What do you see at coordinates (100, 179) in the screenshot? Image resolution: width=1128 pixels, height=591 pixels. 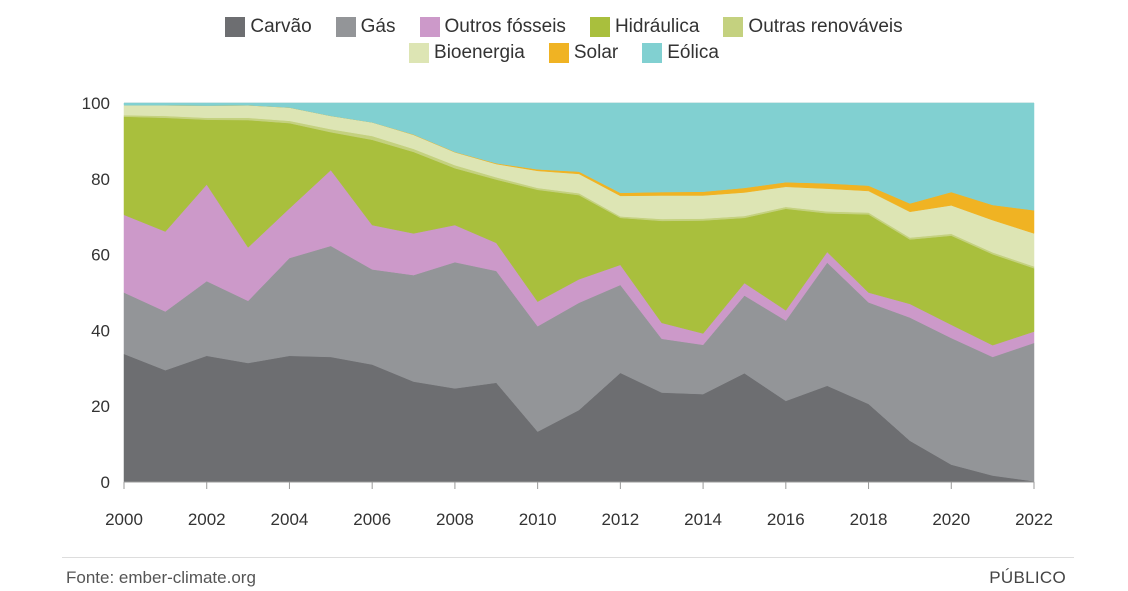 I see `y-tick-label: 80` at bounding box center [100, 179].